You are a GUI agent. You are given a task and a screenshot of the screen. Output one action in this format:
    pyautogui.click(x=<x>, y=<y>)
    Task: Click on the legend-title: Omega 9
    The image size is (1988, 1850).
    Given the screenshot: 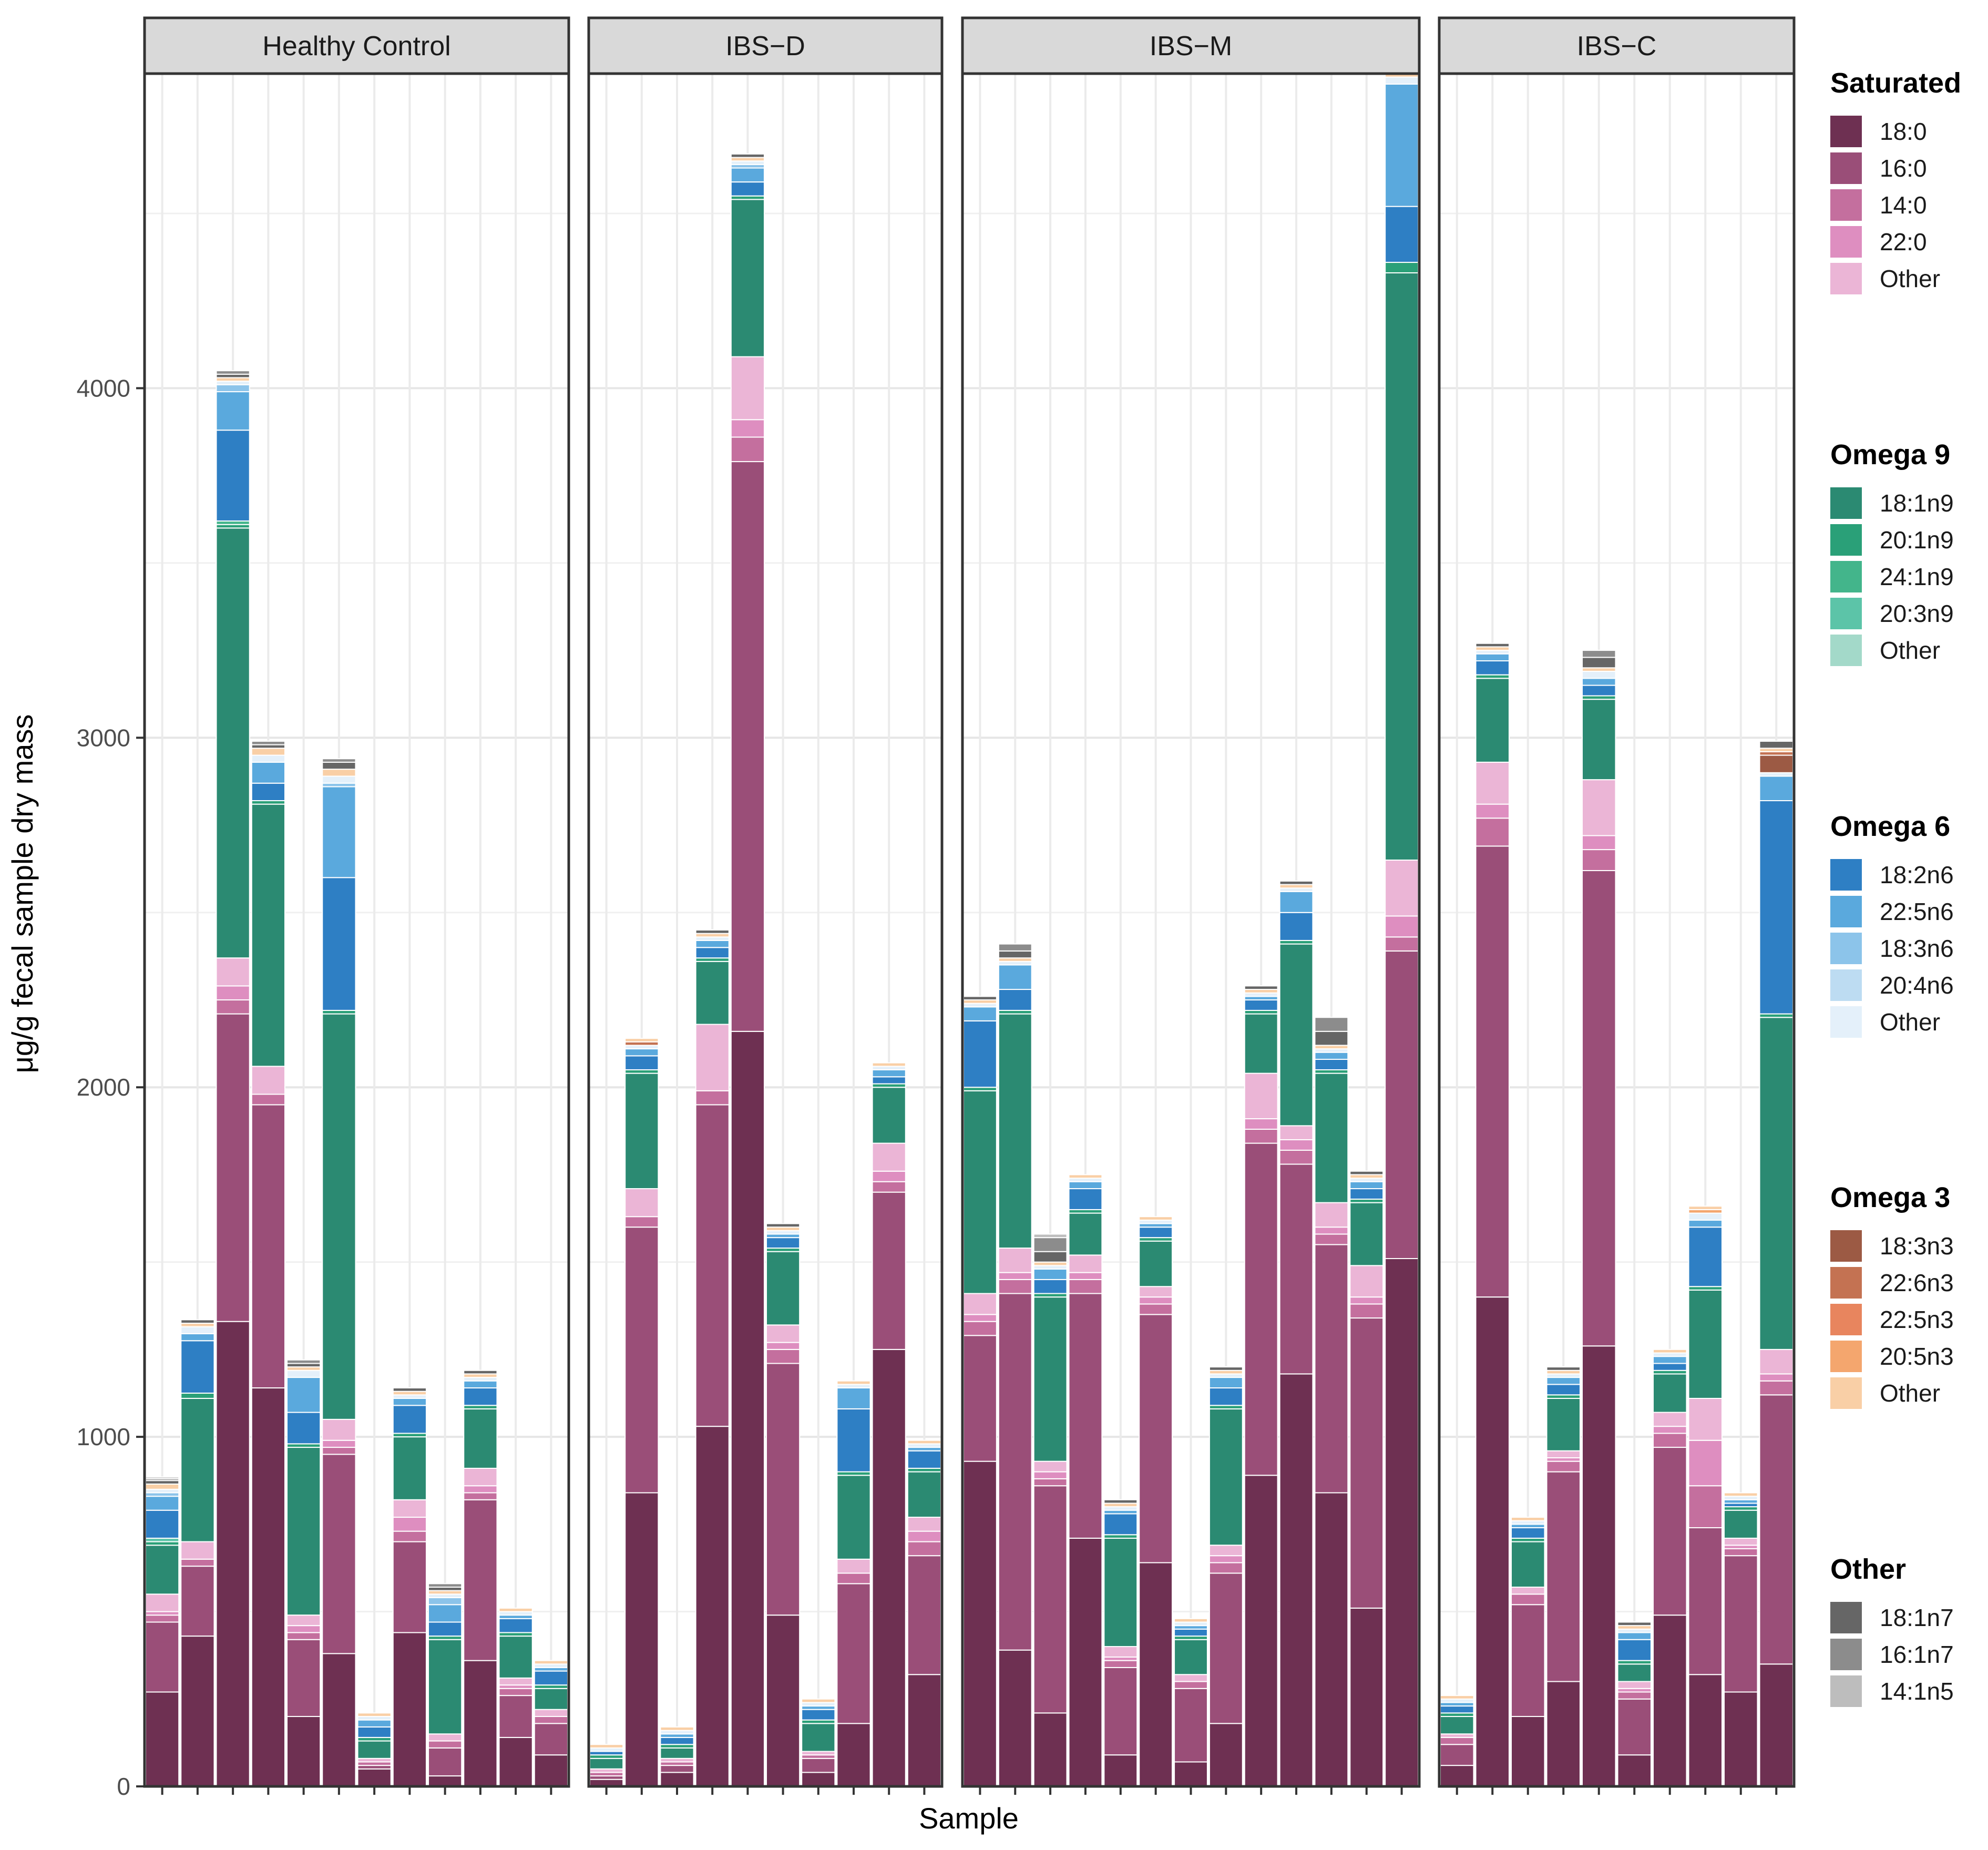 What is the action you would take?
    pyautogui.click(x=1890, y=455)
    